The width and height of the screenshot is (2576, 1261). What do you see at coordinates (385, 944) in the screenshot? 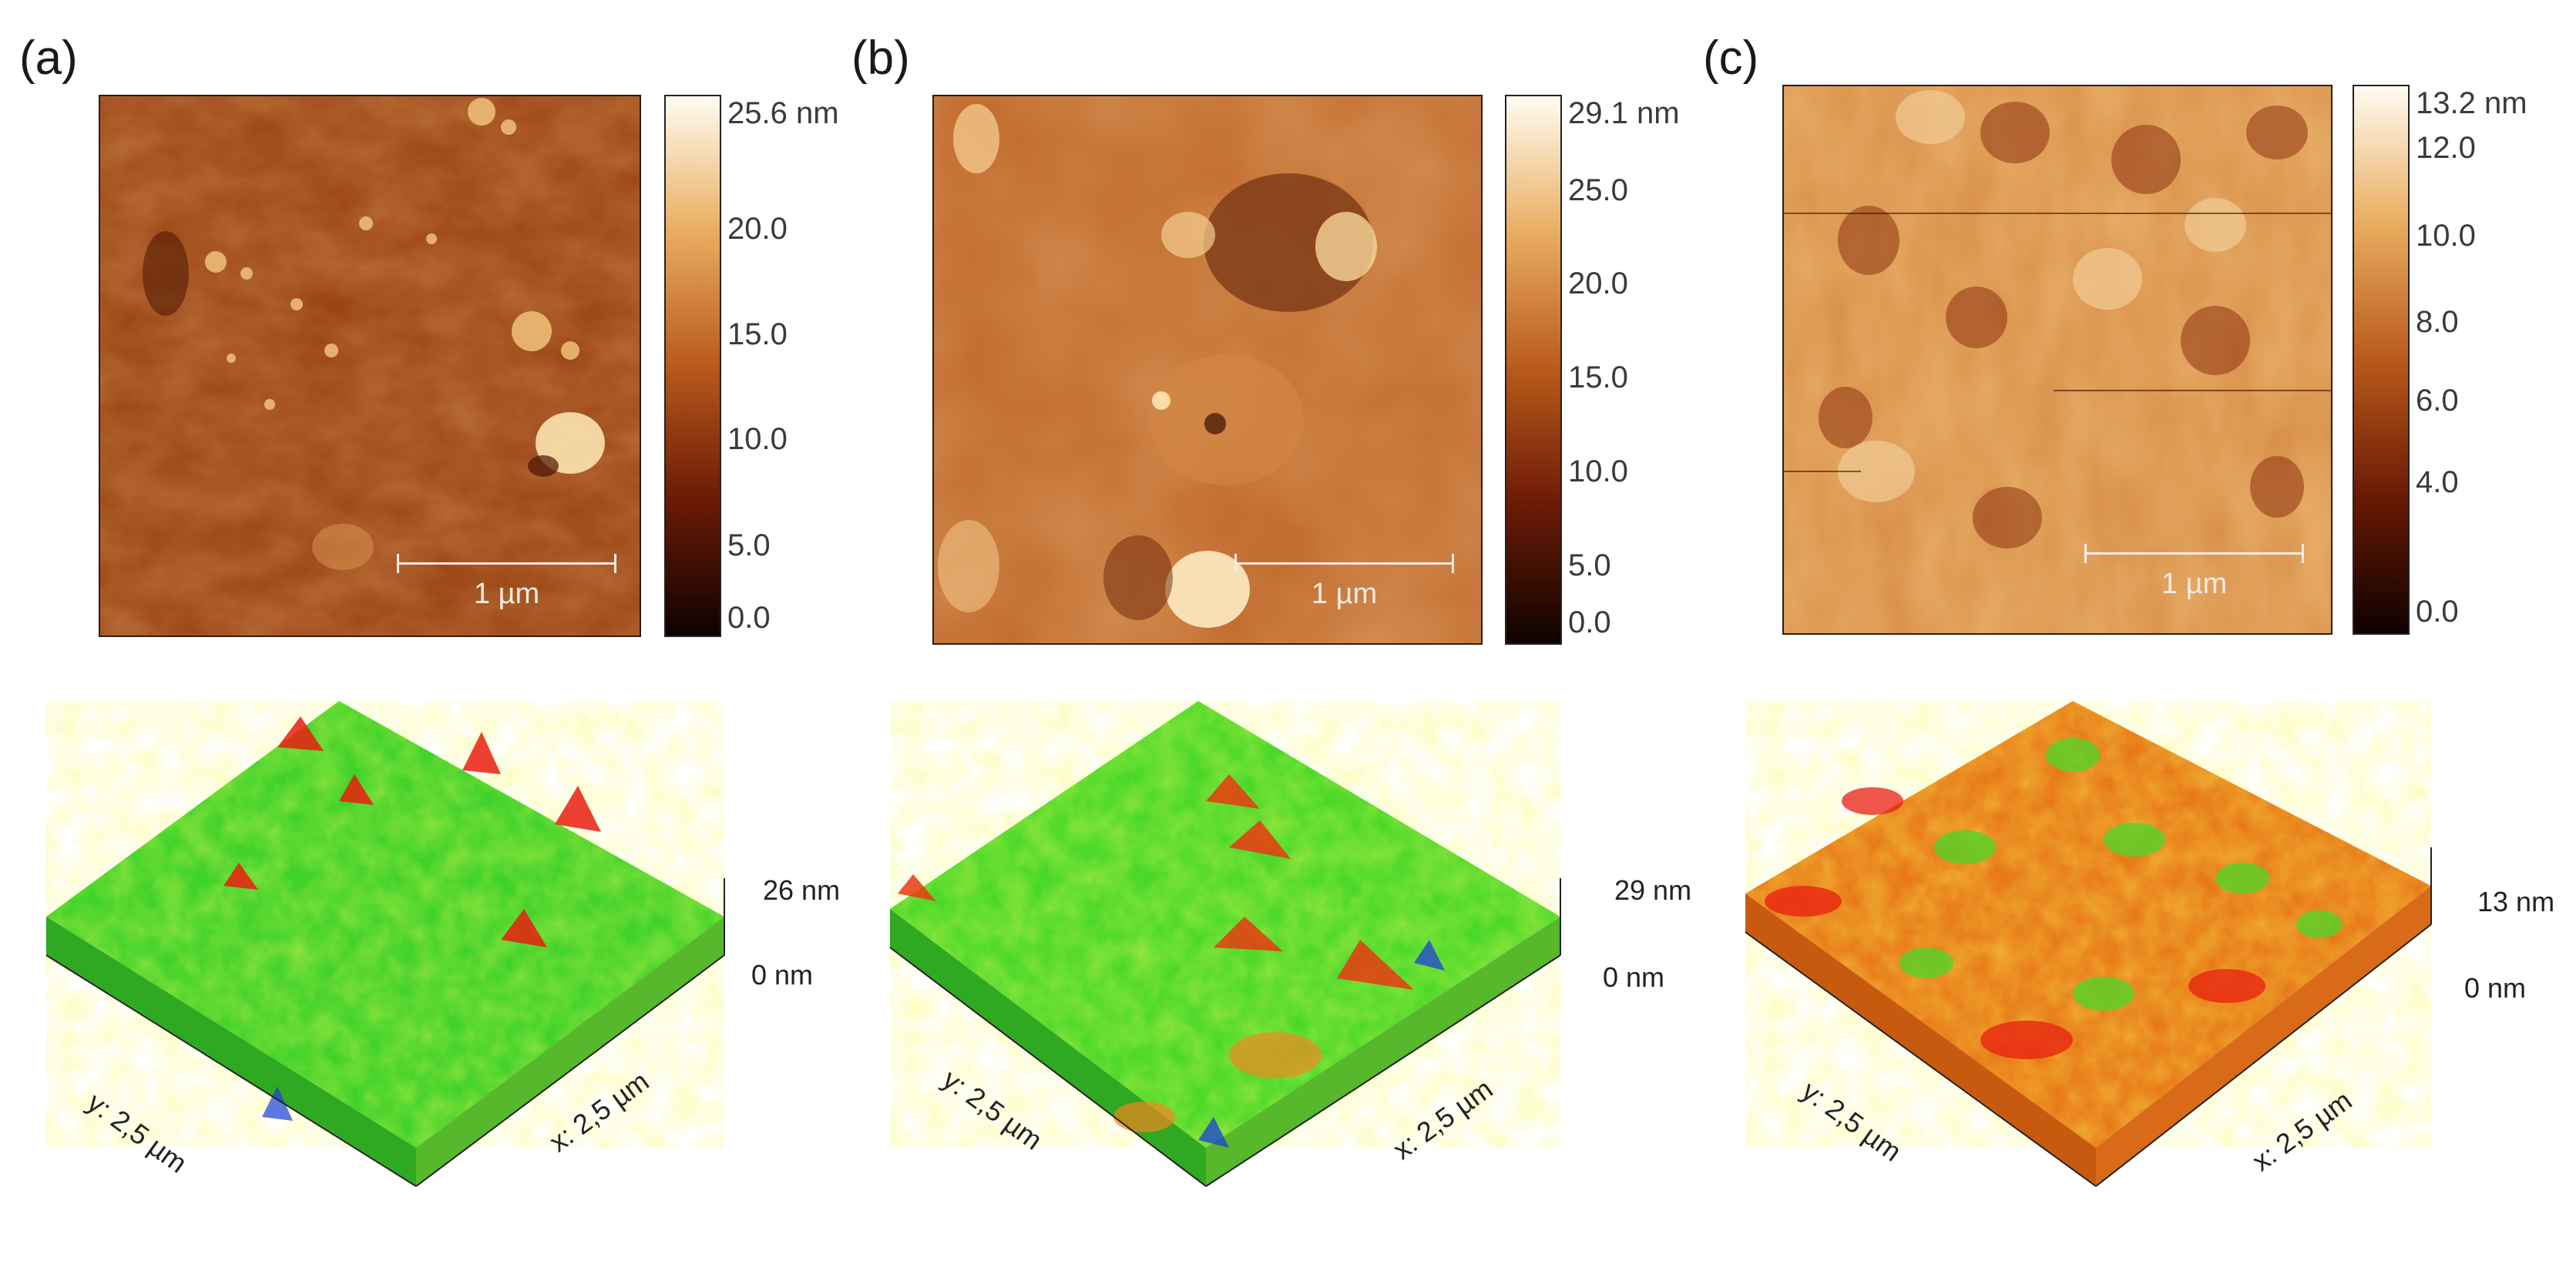
I see `surface-3d-a` at bounding box center [385, 944].